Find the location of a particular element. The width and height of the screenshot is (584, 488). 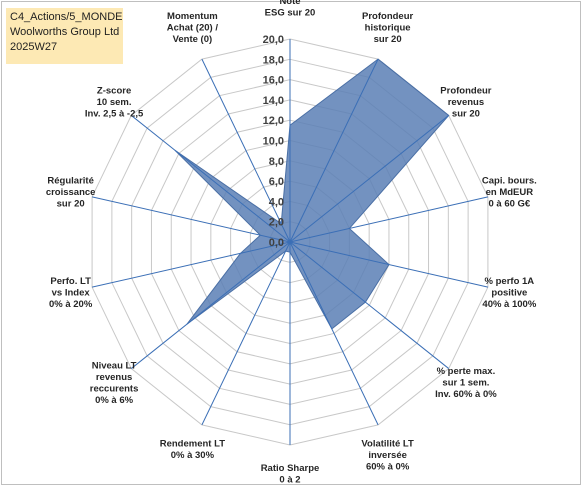

axis-label-14-line-3: Vente (0) is located at coordinates (193, 39).